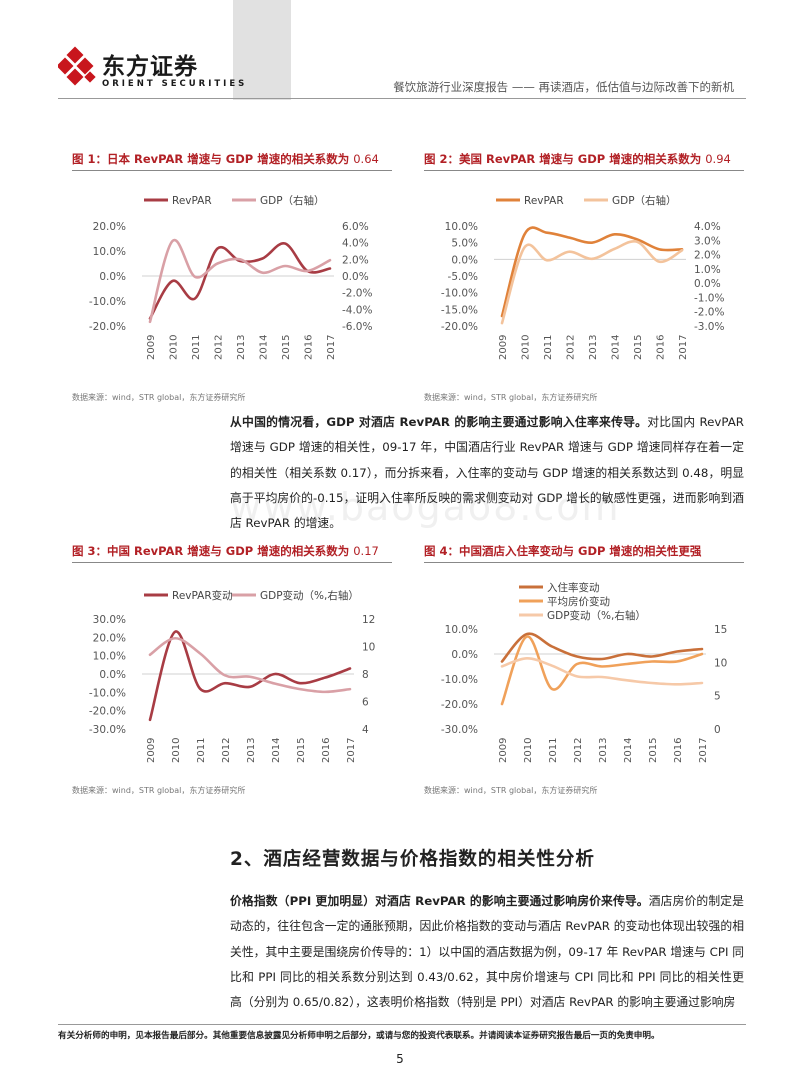  What do you see at coordinates (365, 703) in the screenshot?
I see `y-tick-label-right: 6` at bounding box center [365, 703].